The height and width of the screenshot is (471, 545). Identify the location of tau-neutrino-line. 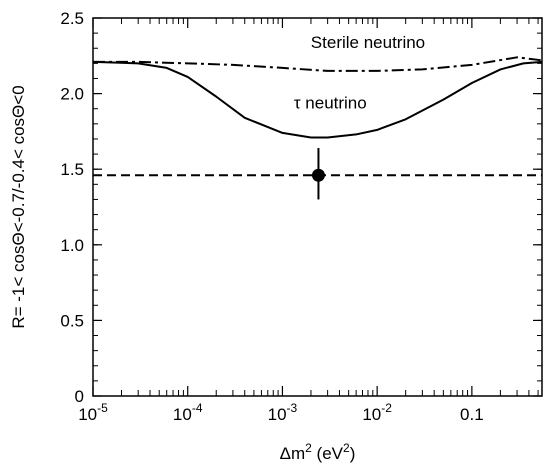
(317, 99).